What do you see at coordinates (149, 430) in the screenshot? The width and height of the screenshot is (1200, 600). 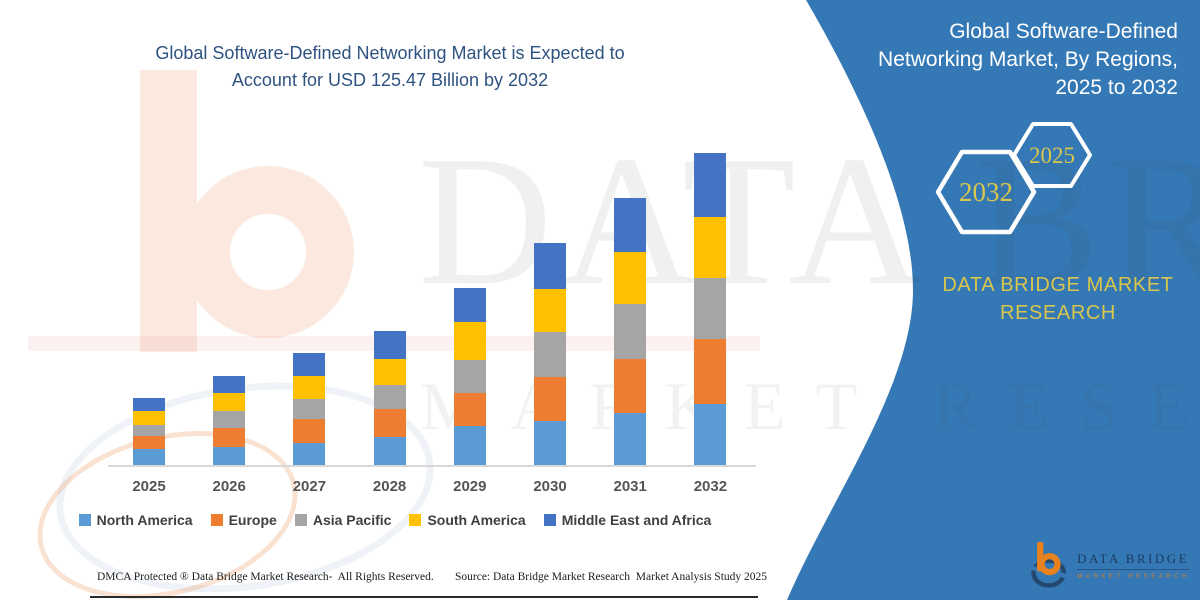 I see `bar-segment-2025-asia-pacific` at bounding box center [149, 430].